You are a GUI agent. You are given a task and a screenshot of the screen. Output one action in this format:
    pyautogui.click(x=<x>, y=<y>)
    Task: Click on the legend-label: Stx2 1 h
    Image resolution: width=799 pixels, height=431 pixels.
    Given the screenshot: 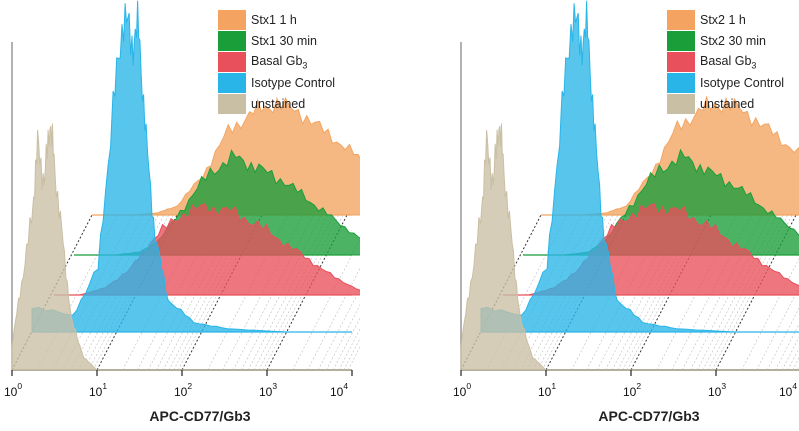 What is the action you would take?
    pyautogui.click(x=723, y=20)
    